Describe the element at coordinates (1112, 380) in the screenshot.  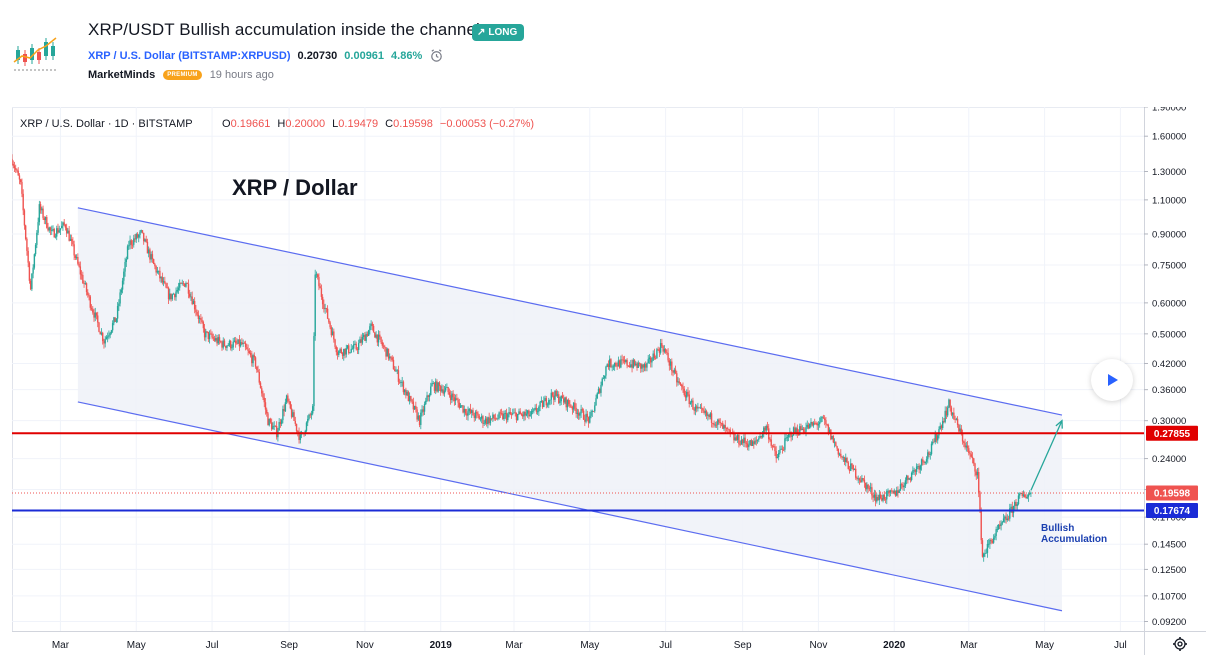
I see `play-button` at that location.